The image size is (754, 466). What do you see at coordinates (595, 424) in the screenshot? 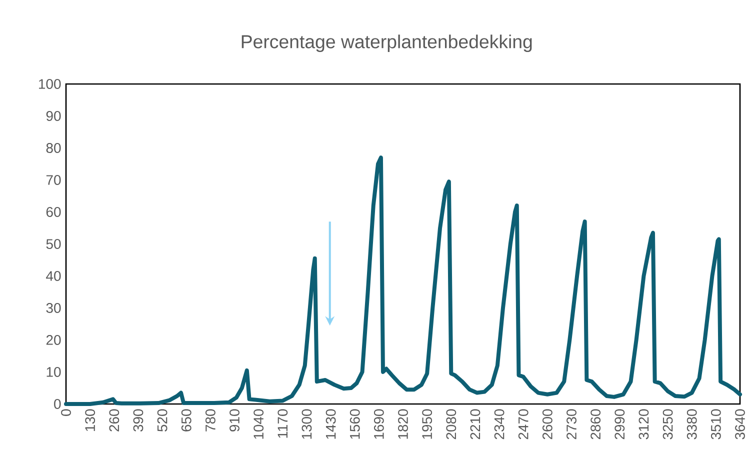
I see `x-tick-label: 2860` at bounding box center [595, 424].